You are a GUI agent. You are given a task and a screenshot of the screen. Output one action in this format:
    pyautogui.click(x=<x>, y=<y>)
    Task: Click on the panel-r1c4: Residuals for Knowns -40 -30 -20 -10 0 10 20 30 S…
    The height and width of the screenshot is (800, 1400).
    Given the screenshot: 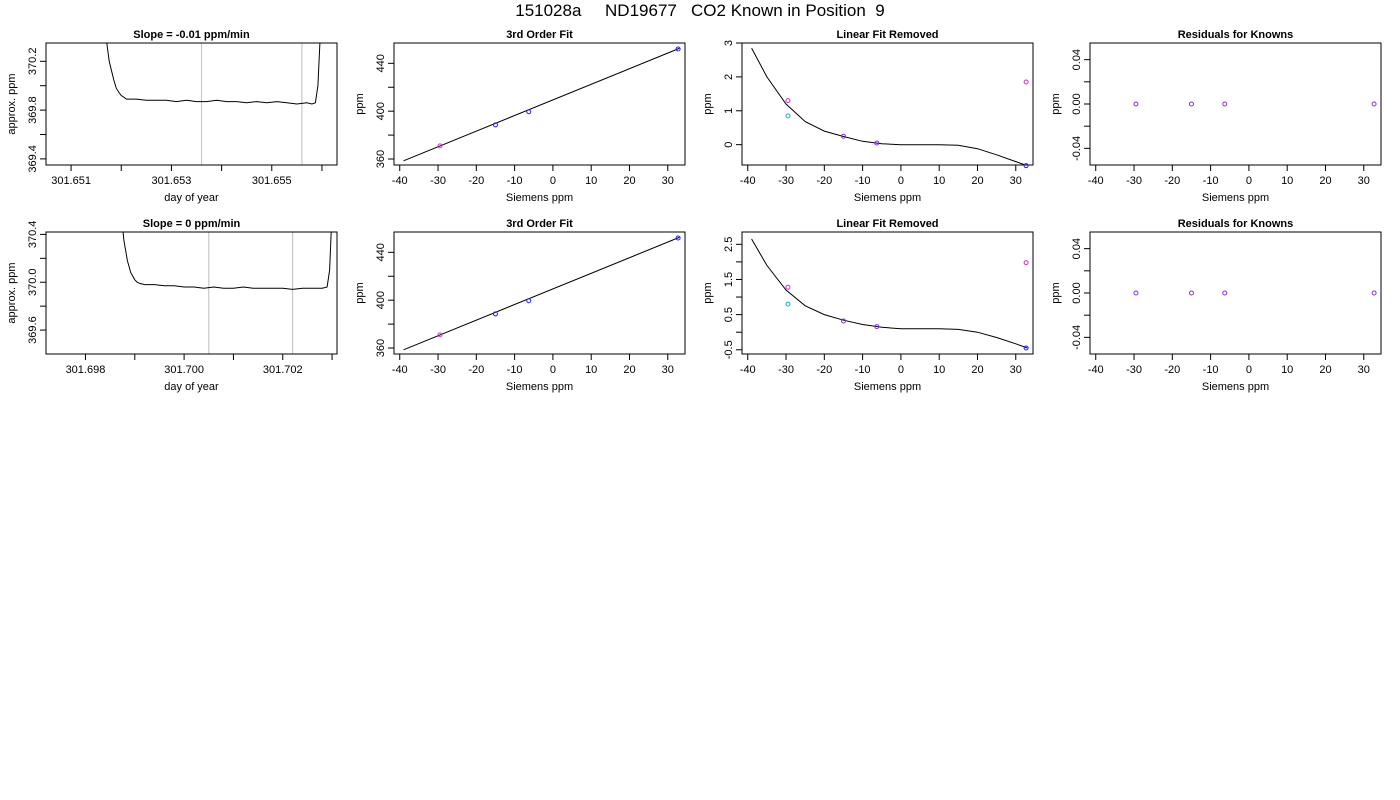 What is the action you would take?
    pyautogui.click(x=1216, y=116)
    